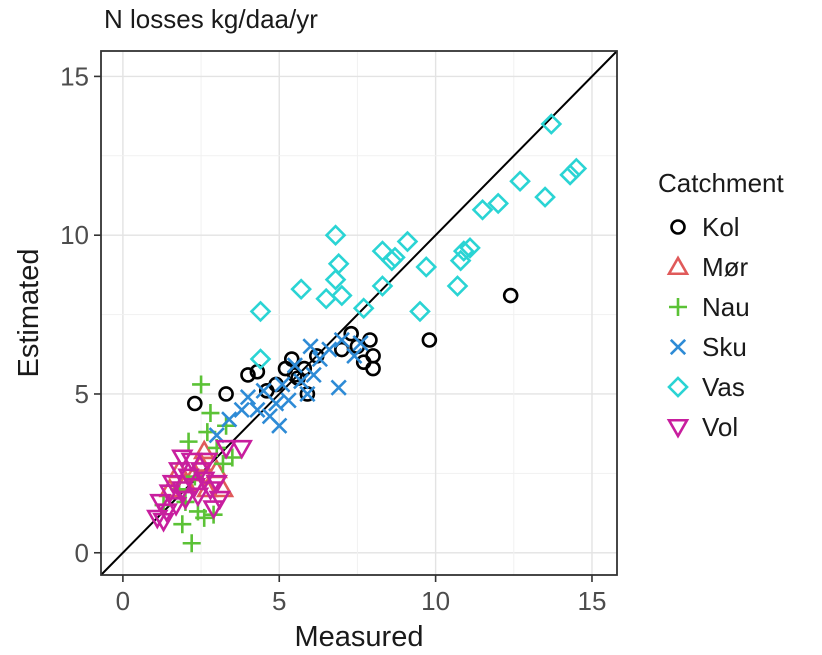  Describe the element at coordinates (435, 601) in the screenshot. I see `x-tick-label: 10` at that location.